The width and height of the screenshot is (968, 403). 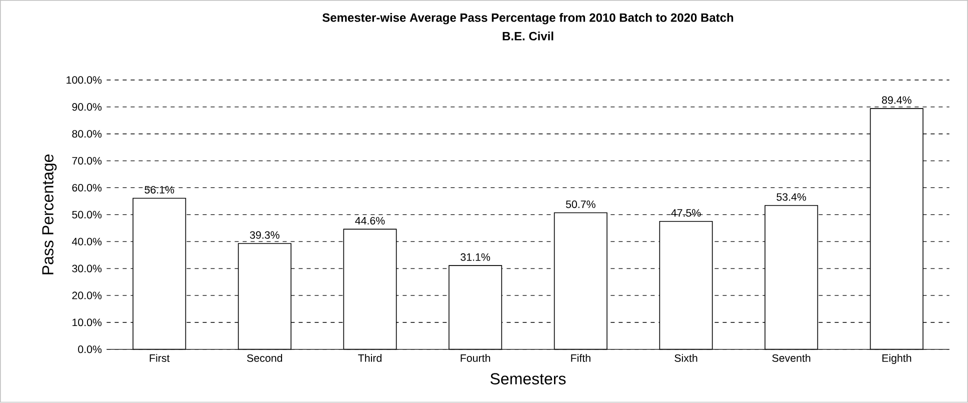 What do you see at coordinates (581, 204) in the screenshot?
I see `data-label: 50.7%` at bounding box center [581, 204].